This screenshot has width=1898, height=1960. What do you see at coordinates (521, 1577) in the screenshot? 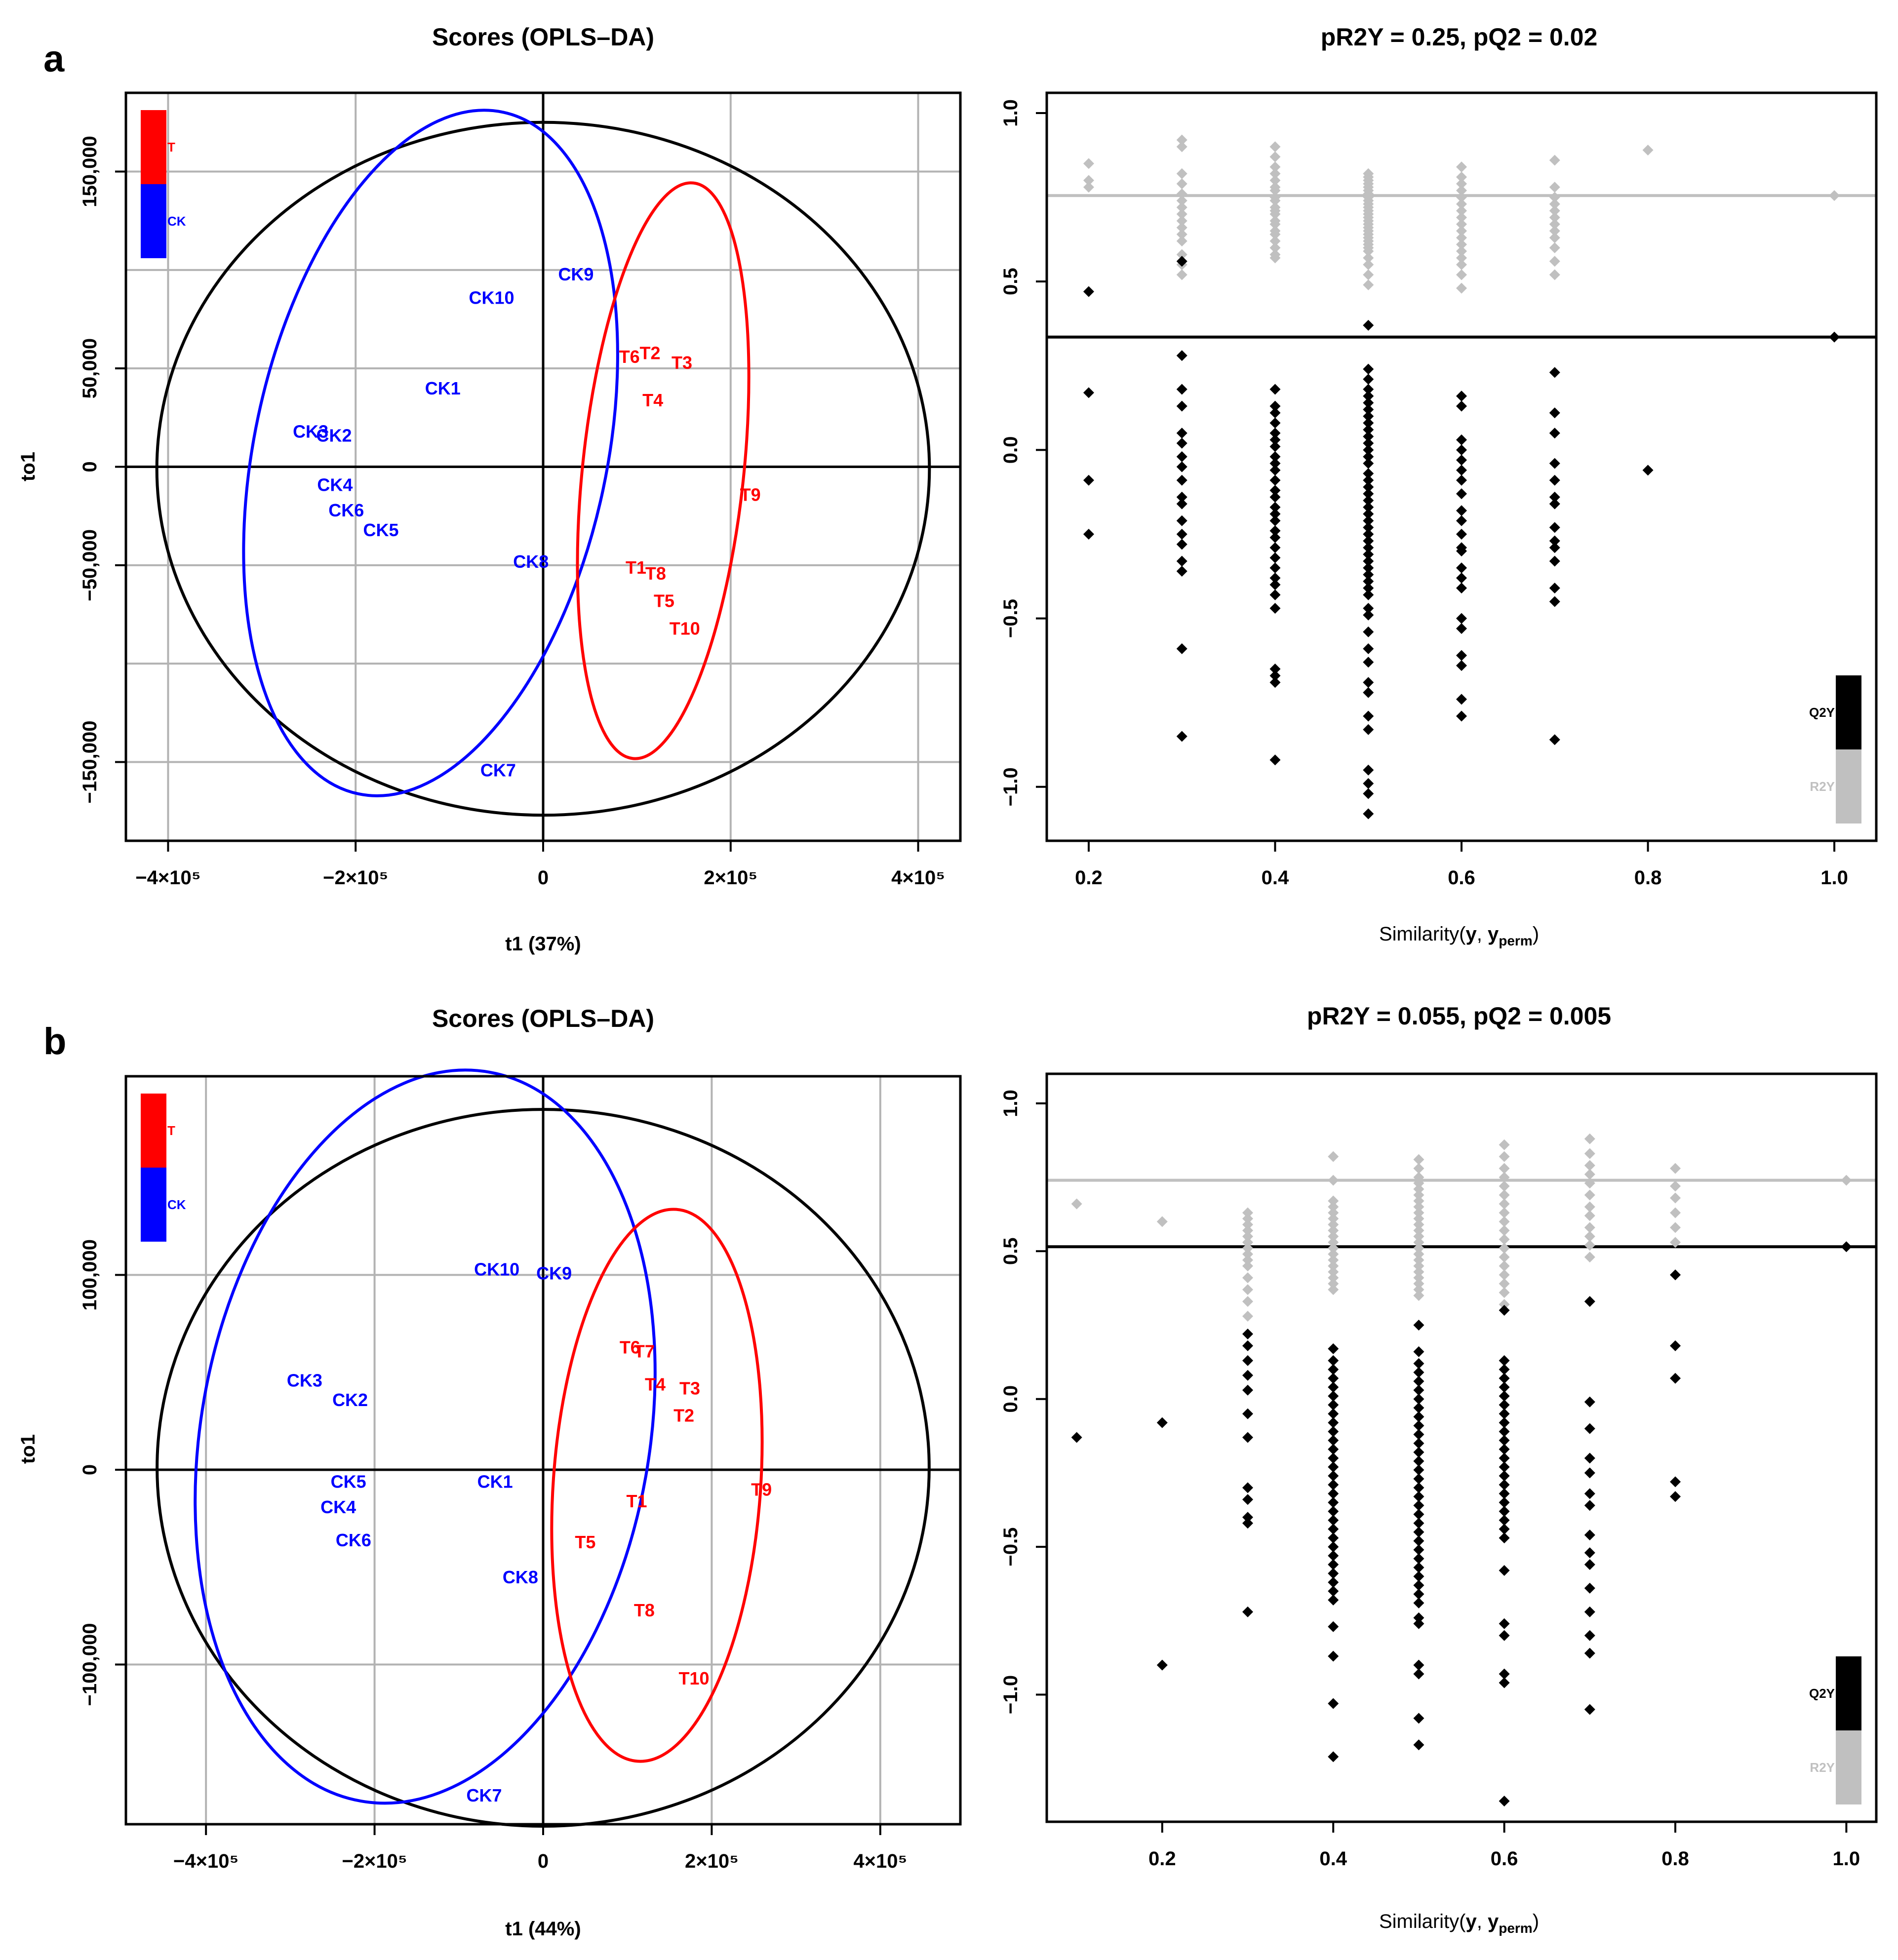
I see `point-label-ck8: CK8` at bounding box center [521, 1577].